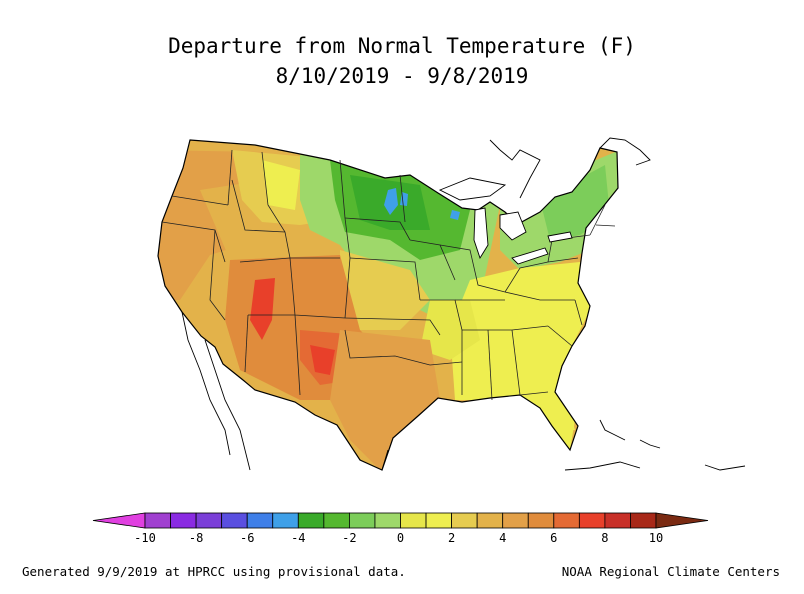  Describe the element at coordinates (670, 571) in the screenshot. I see `credit-note: NOAA Regional Climate Centers` at that location.